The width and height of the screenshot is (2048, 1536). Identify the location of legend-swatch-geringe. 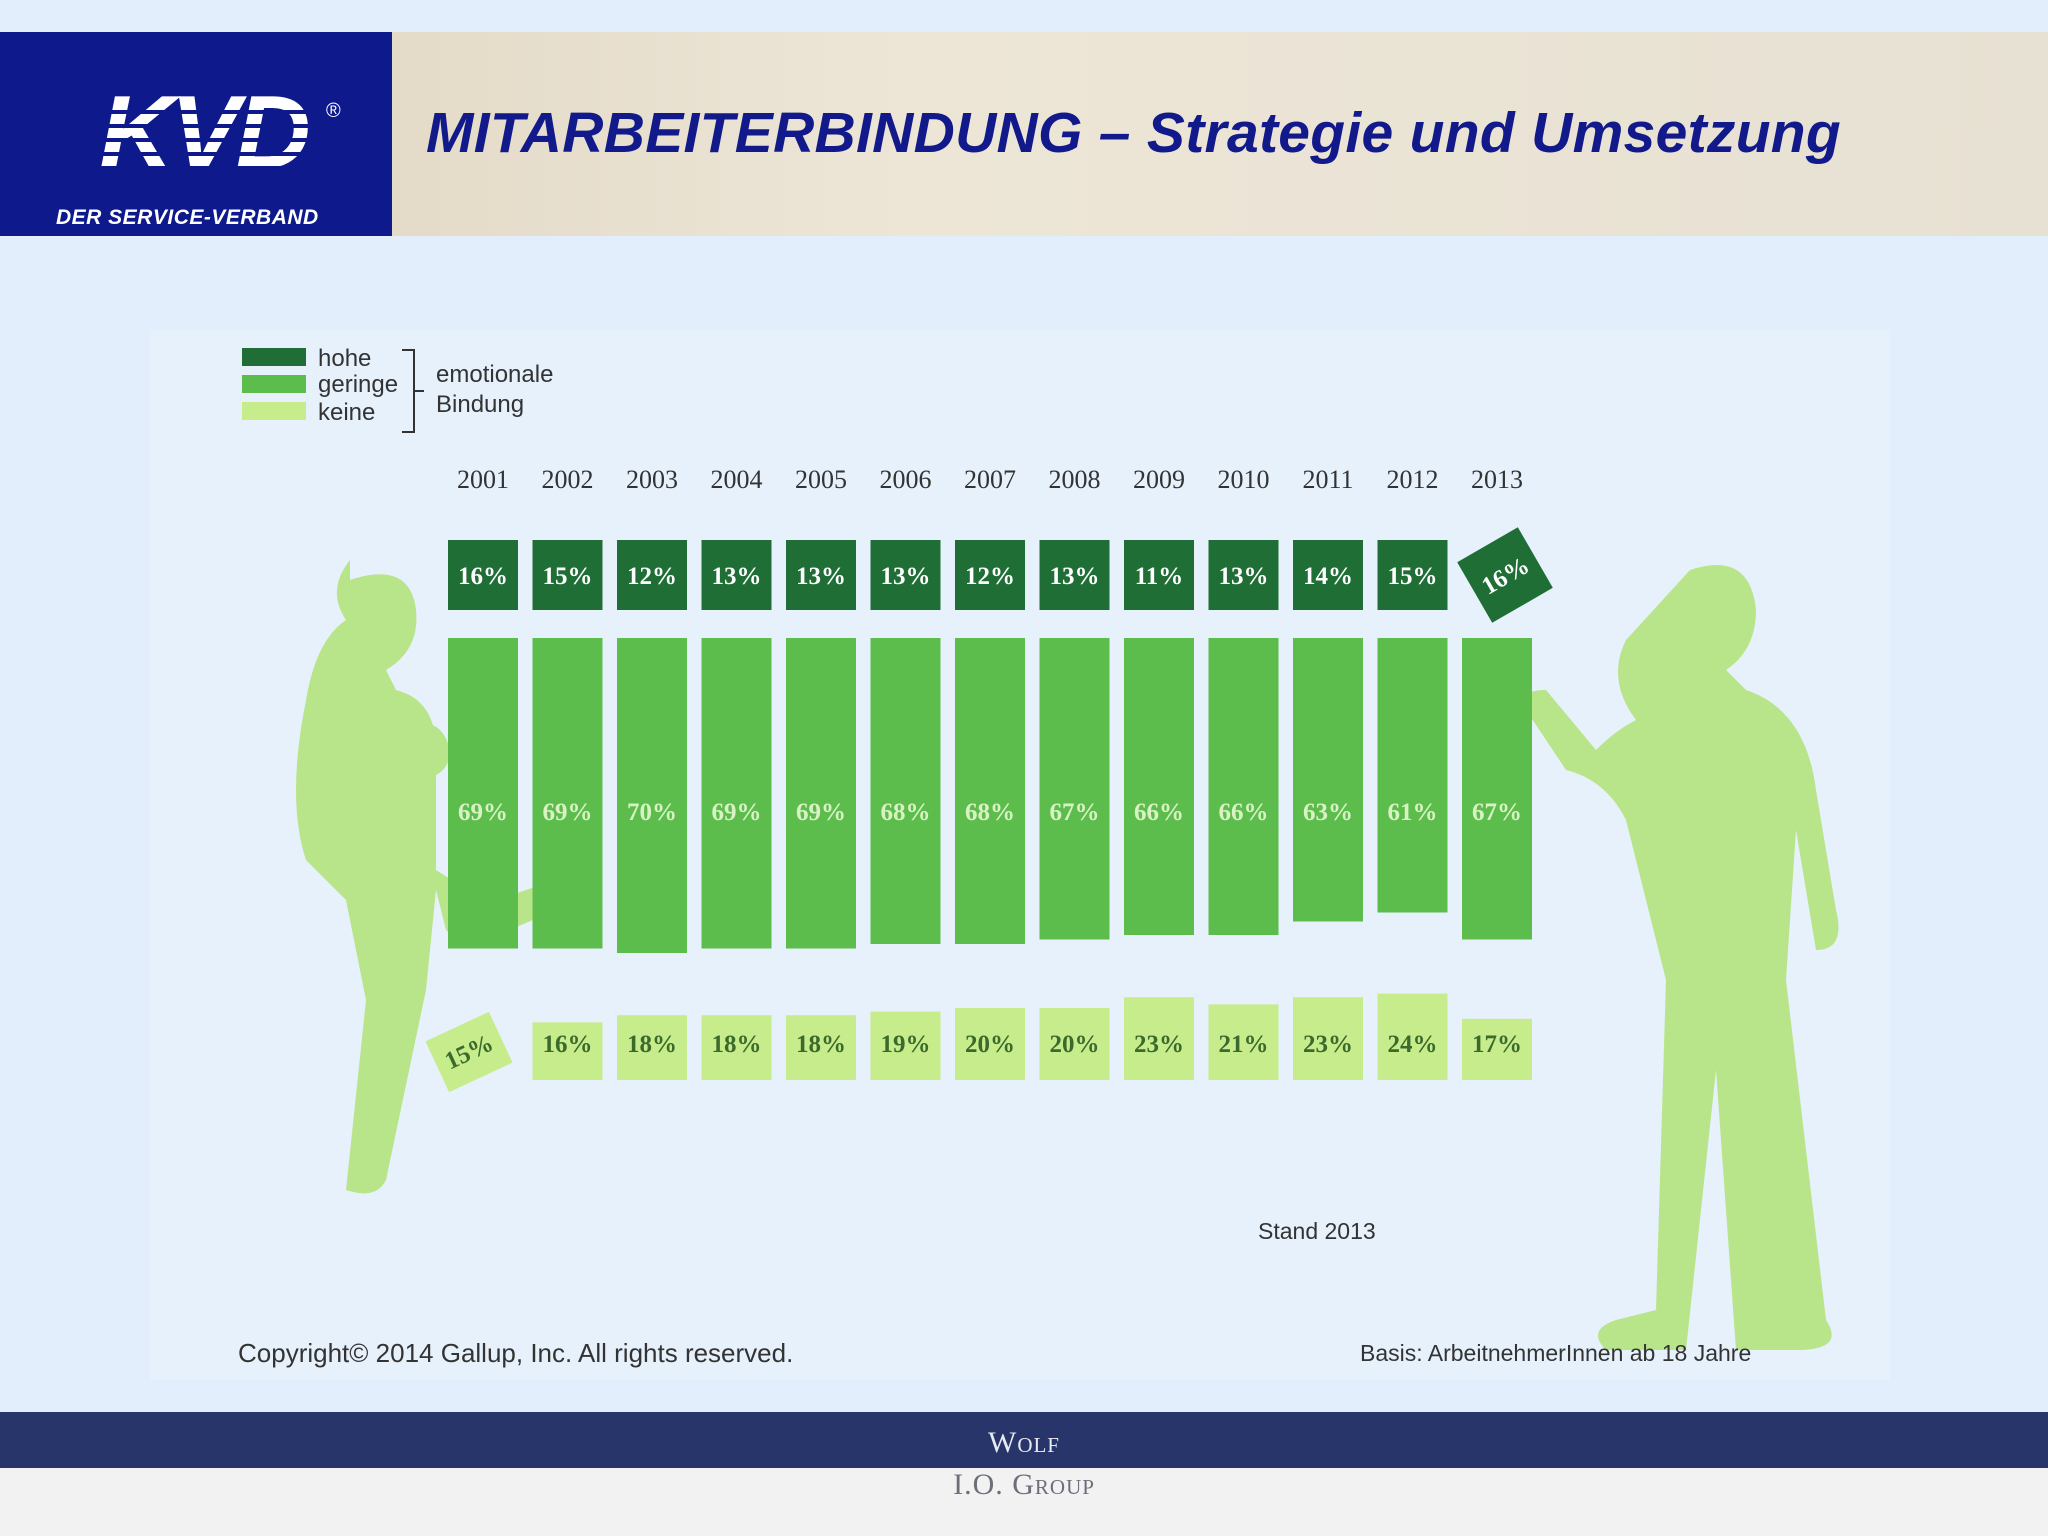
(274, 384).